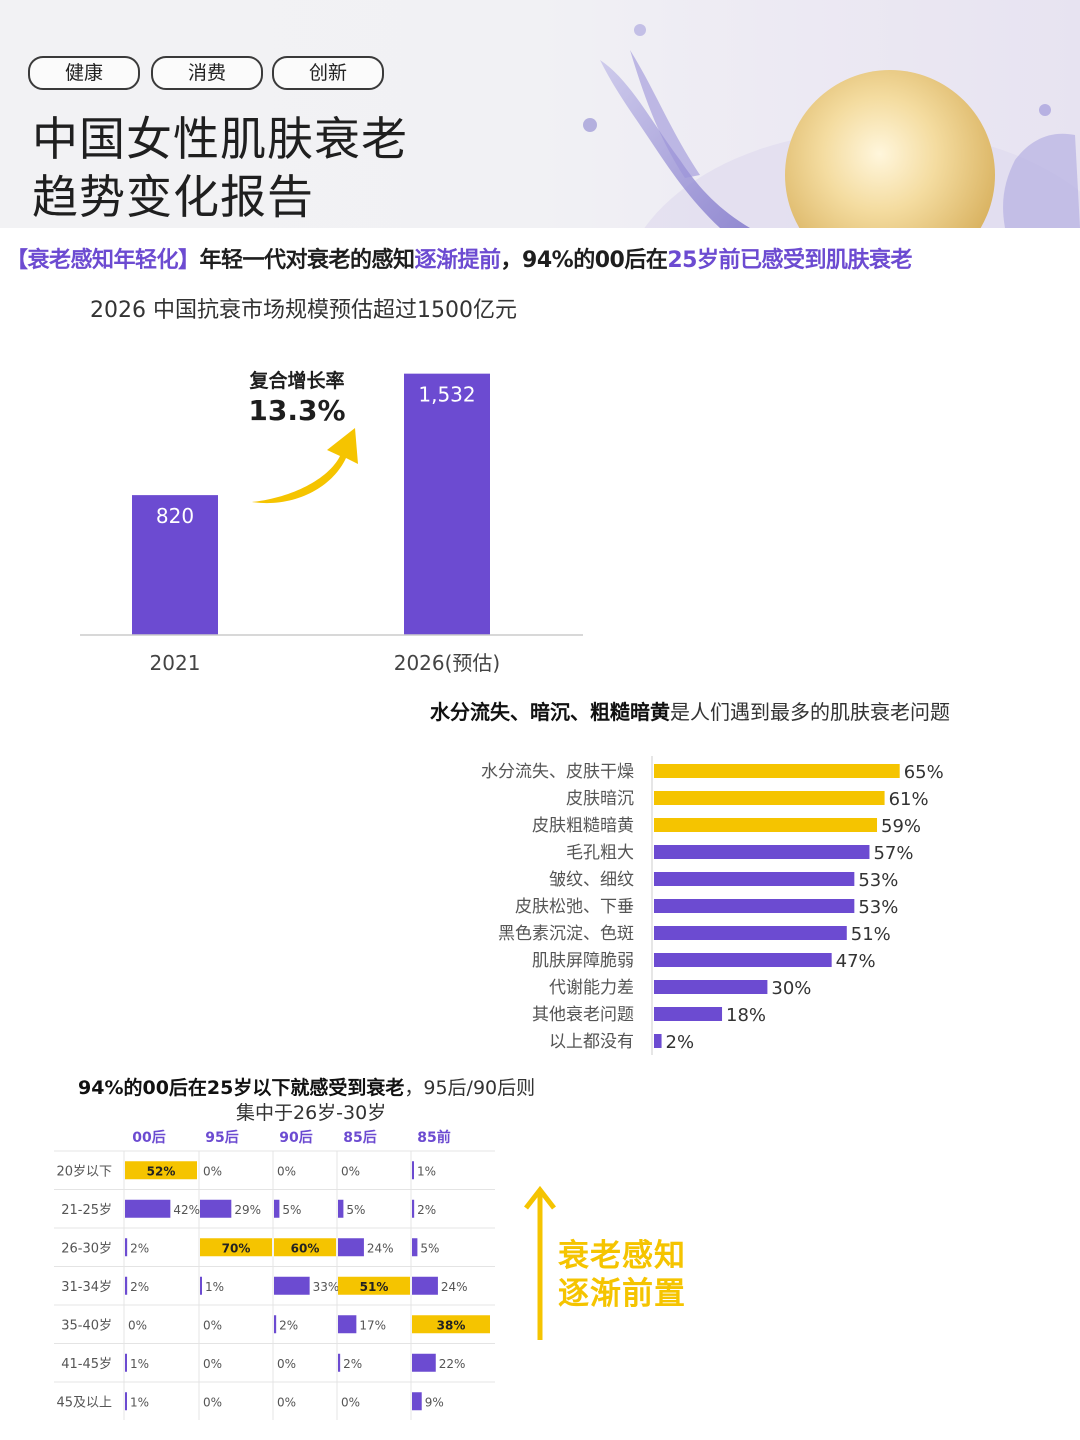  I want to click on market-bar-value-0: 820, so click(175, 516).